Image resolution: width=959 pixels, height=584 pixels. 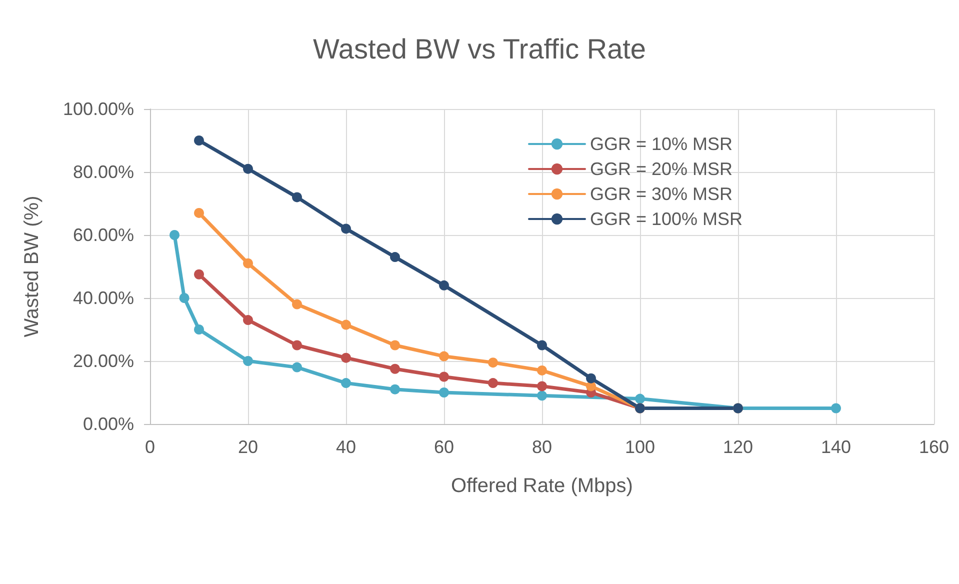 What do you see at coordinates (836, 447) in the screenshot?
I see `x-tick-label: 140` at bounding box center [836, 447].